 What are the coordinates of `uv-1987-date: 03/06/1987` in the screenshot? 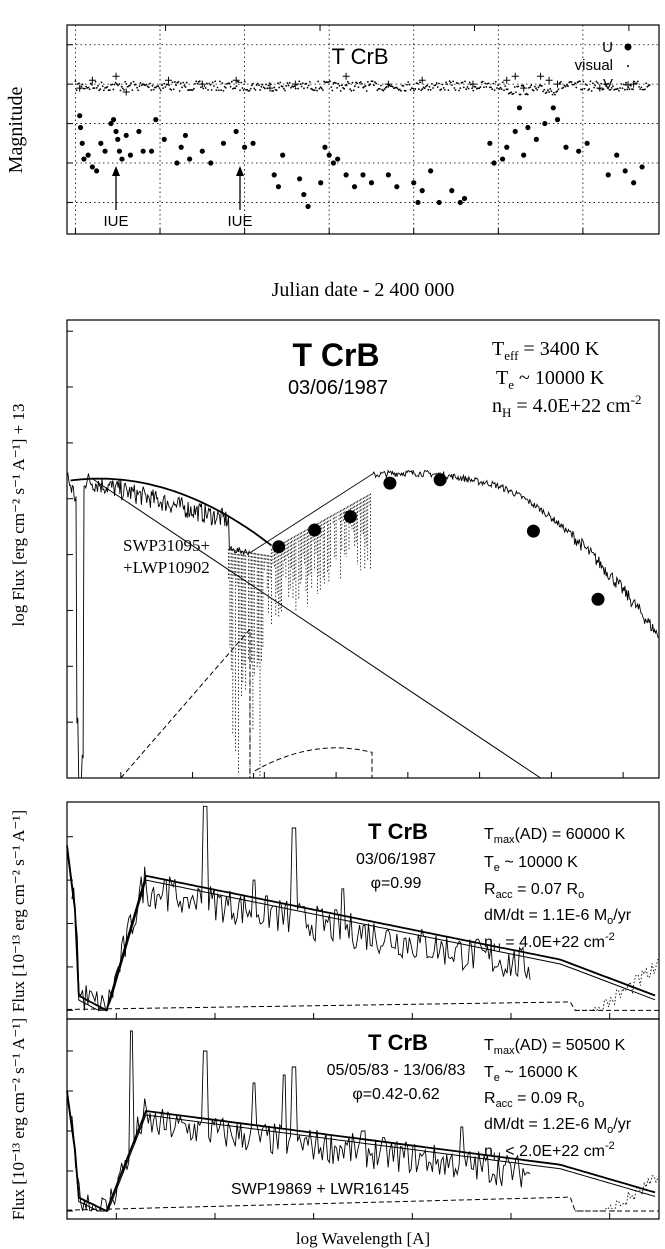 It's located at (396, 859).